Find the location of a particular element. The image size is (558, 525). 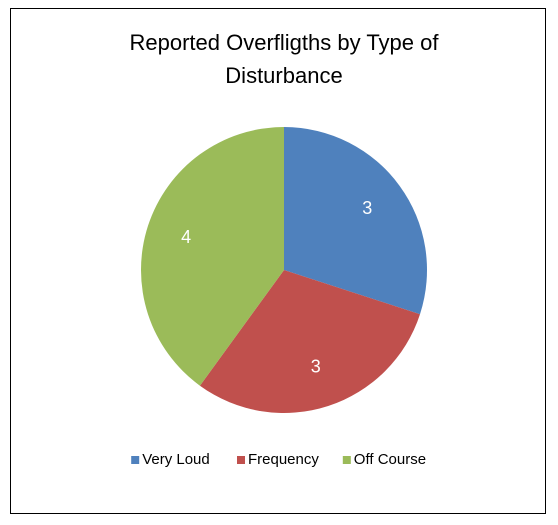

legend-label: Very Loud is located at coordinates (176, 459).